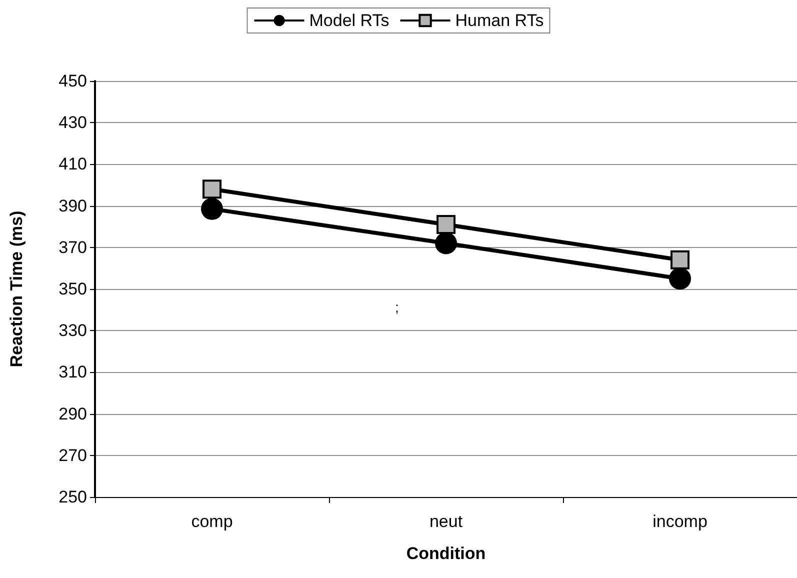 The image size is (797, 578). Describe the element at coordinates (446, 553) in the screenshot. I see `x-axis-title: Condition` at that location.